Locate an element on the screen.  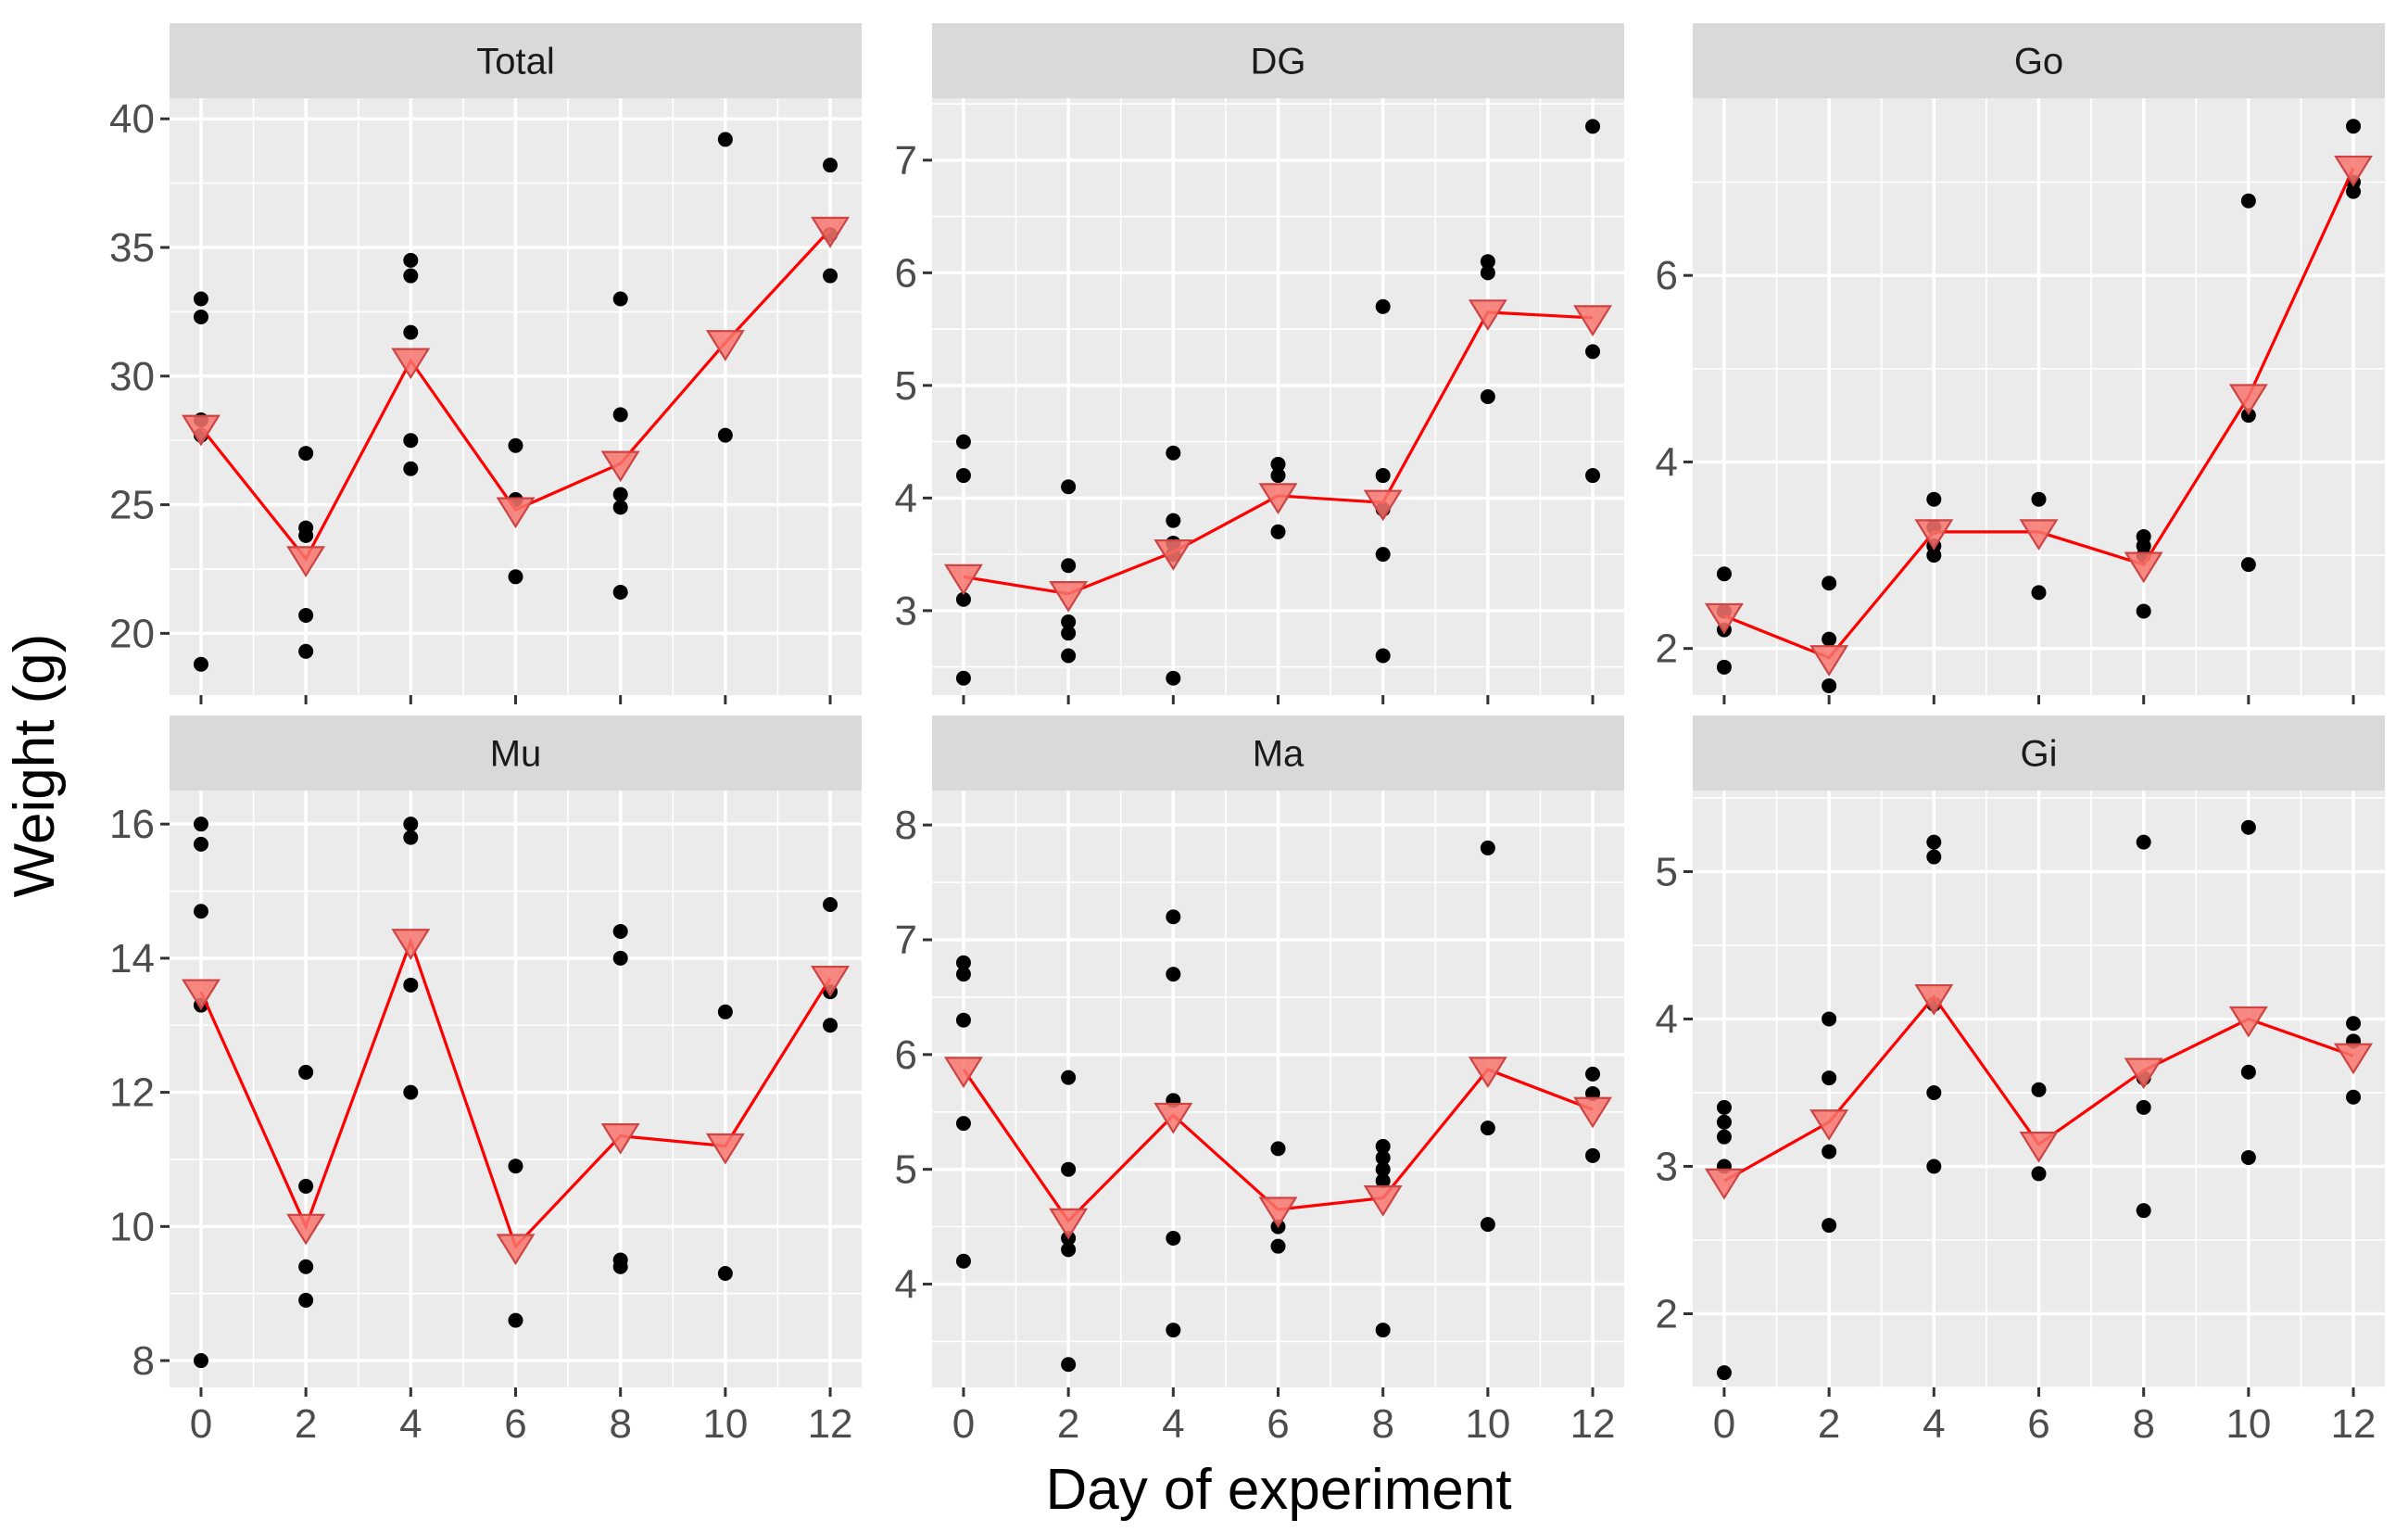
strip-dg is located at coordinates (1278, 60).